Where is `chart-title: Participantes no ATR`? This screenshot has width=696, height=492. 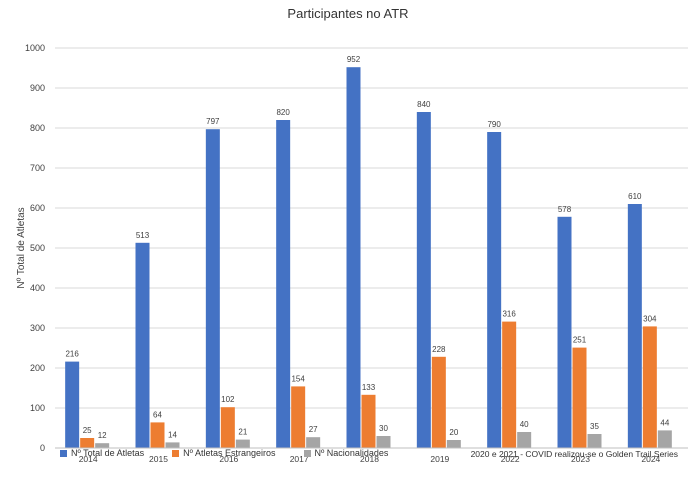 chart-title: Participantes no ATR is located at coordinates (348, 13).